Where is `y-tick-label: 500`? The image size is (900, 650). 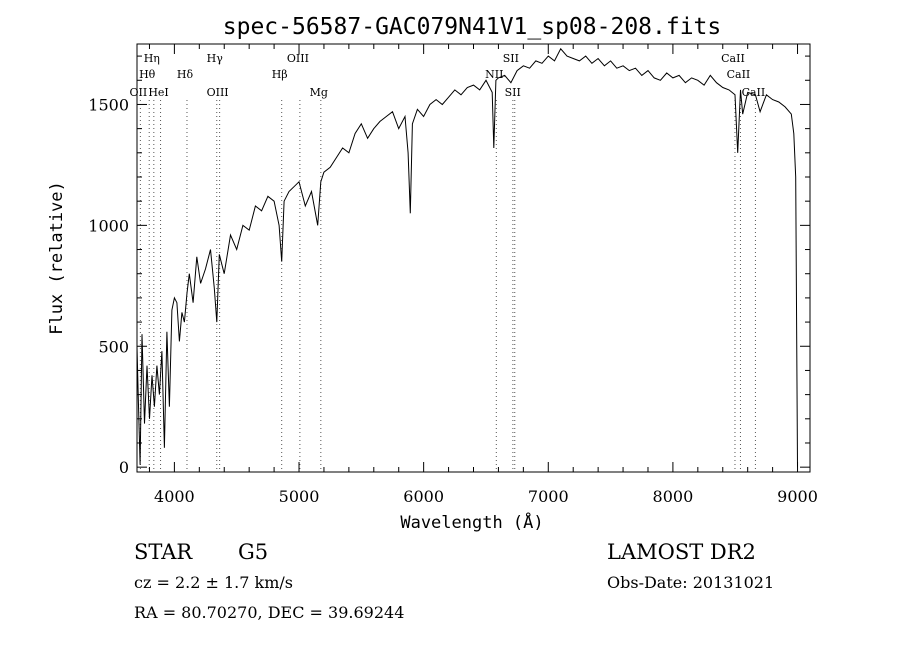
y-tick-label: 500 is located at coordinates (113, 346).